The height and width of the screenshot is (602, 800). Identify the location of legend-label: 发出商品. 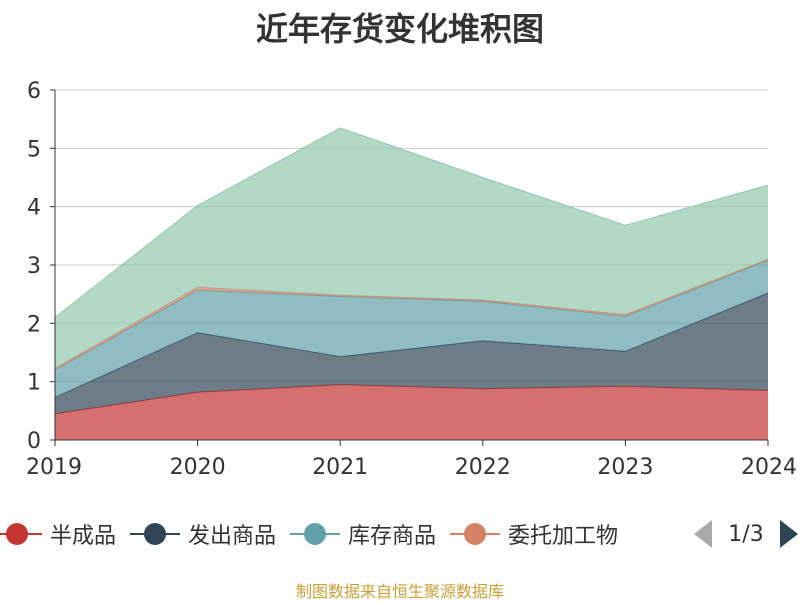
(232, 536).